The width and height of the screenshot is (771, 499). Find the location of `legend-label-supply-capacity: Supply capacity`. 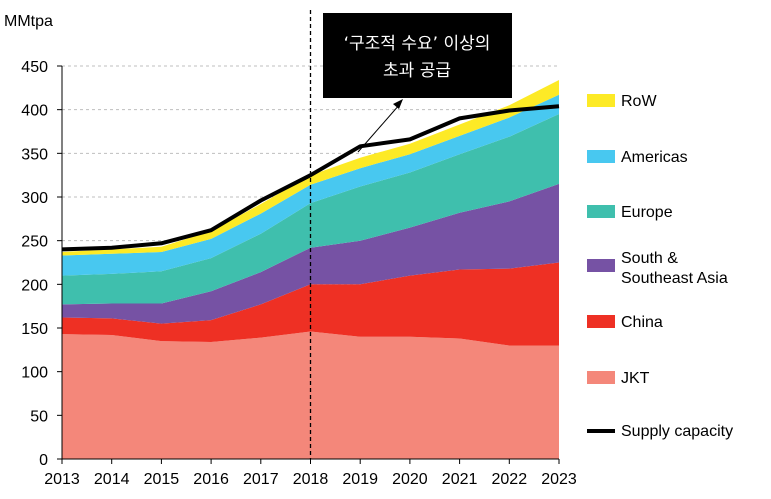

legend-label-supply-capacity: Supply capacity is located at coordinates (677, 431).